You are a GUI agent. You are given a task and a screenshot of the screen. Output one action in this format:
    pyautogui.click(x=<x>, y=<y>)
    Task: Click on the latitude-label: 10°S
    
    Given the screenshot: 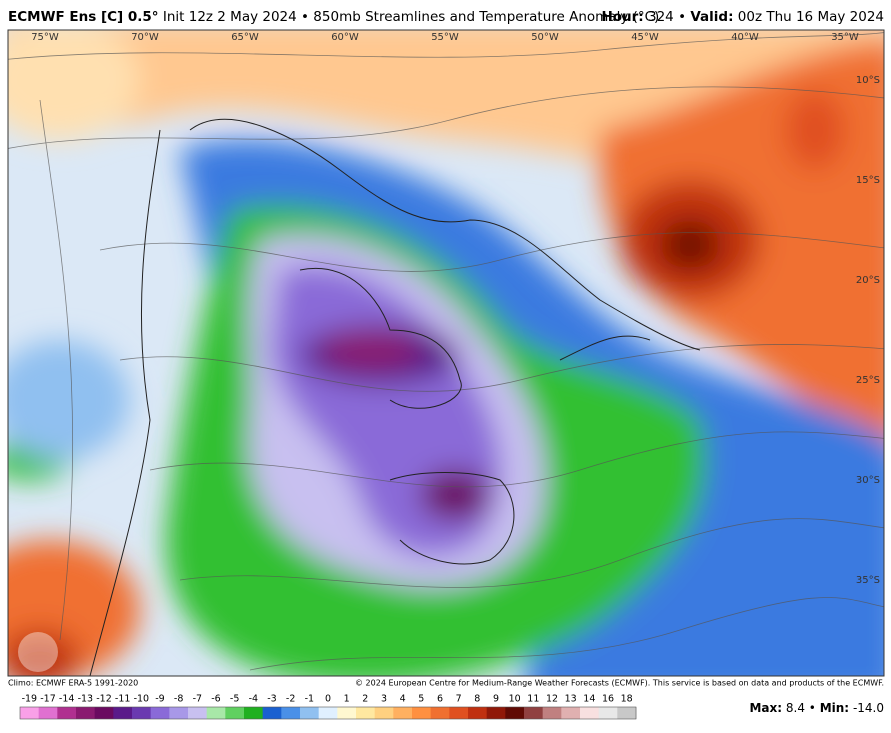 What is the action you would take?
    pyautogui.click(x=868, y=80)
    